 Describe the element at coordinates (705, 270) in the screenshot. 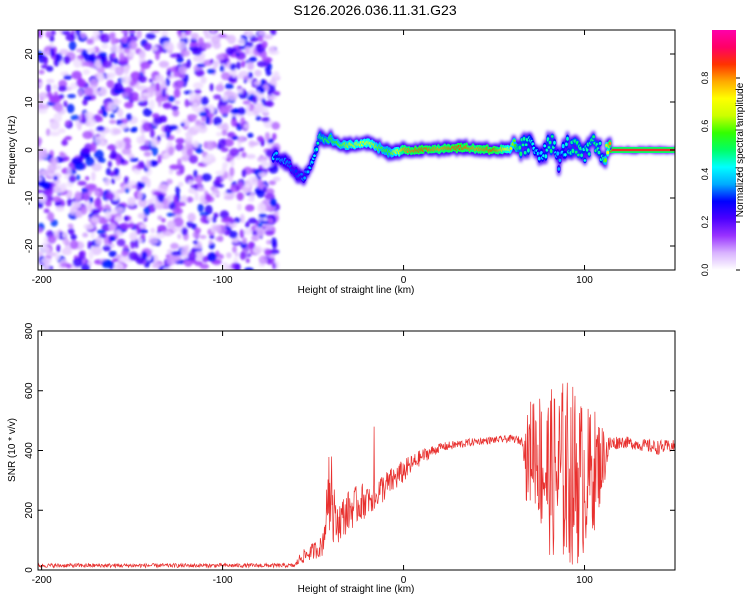

I see `colorbar-tick-label: 0.0` at that location.